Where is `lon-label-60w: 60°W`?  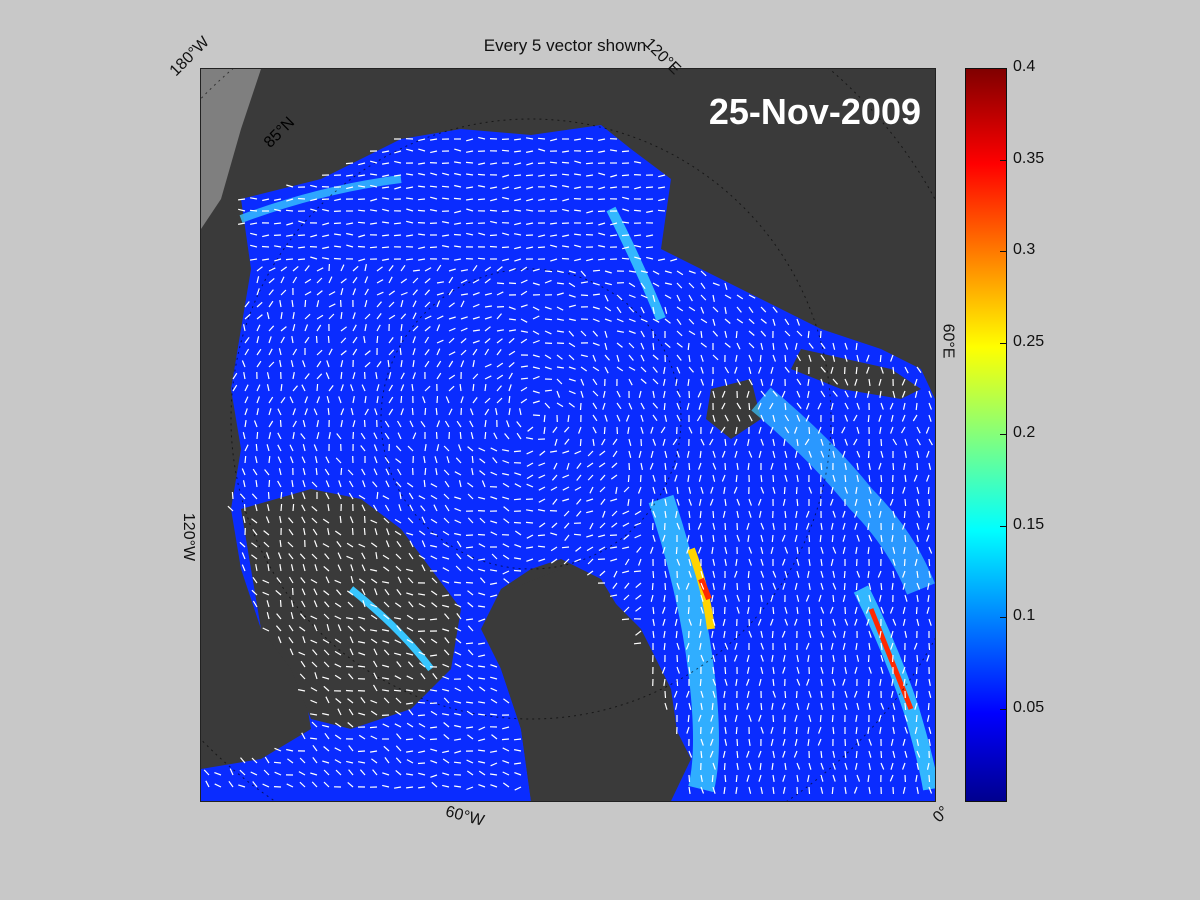
lon-label-60w: 60°W is located at coordinates (464, 816).